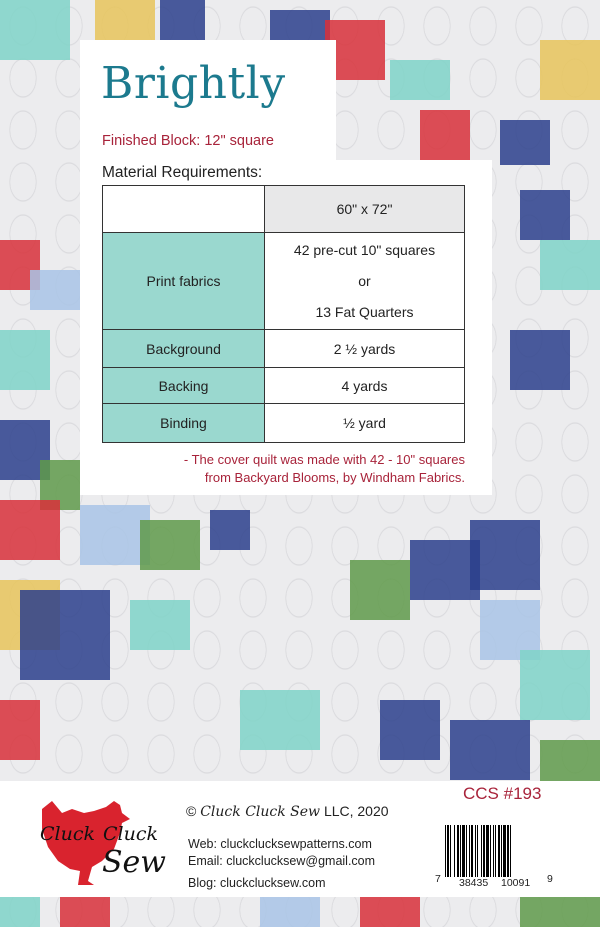 This screenshot has height=927, width=600. I want to click on row-value: 4 yards, so click(364, 385).